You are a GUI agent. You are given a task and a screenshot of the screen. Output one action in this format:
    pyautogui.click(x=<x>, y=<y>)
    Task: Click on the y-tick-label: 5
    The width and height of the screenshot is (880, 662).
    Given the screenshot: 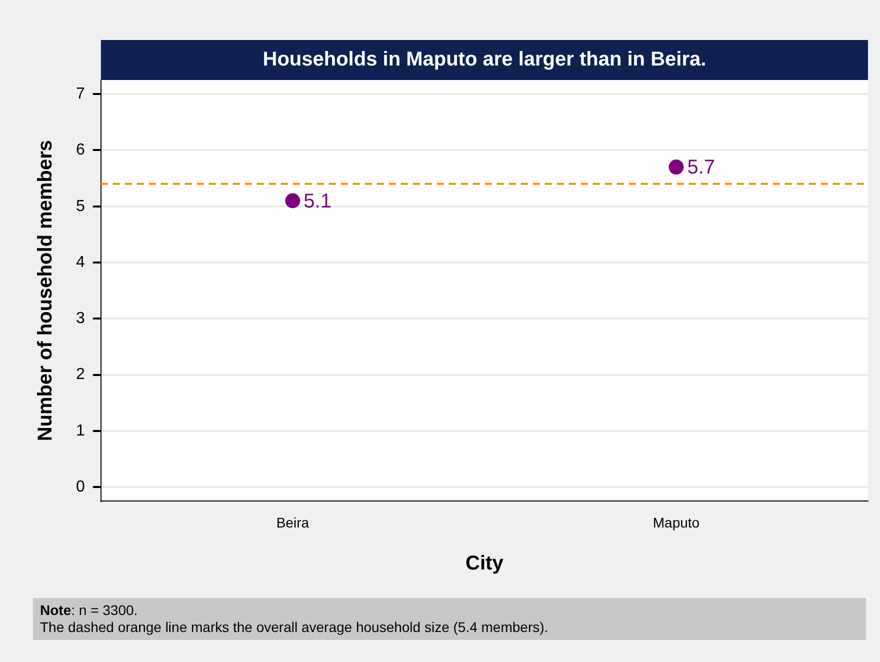 What is the action you would take?
    pyautogui.click(x=80, y=206)
    